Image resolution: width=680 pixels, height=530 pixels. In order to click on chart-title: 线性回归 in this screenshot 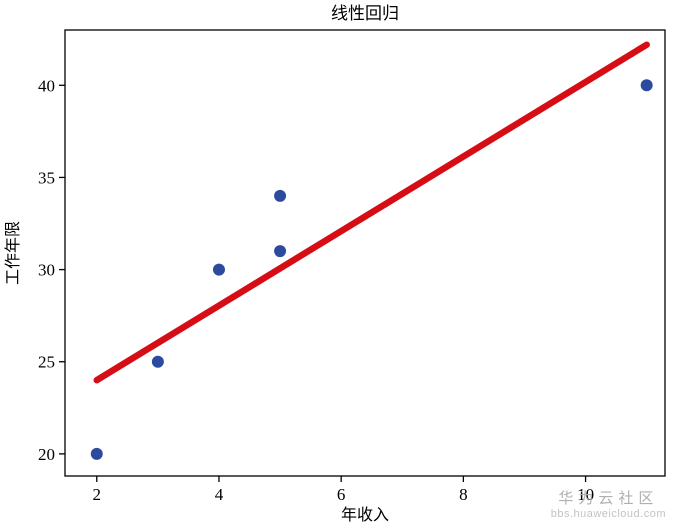, I will do `click(365, 13)`.